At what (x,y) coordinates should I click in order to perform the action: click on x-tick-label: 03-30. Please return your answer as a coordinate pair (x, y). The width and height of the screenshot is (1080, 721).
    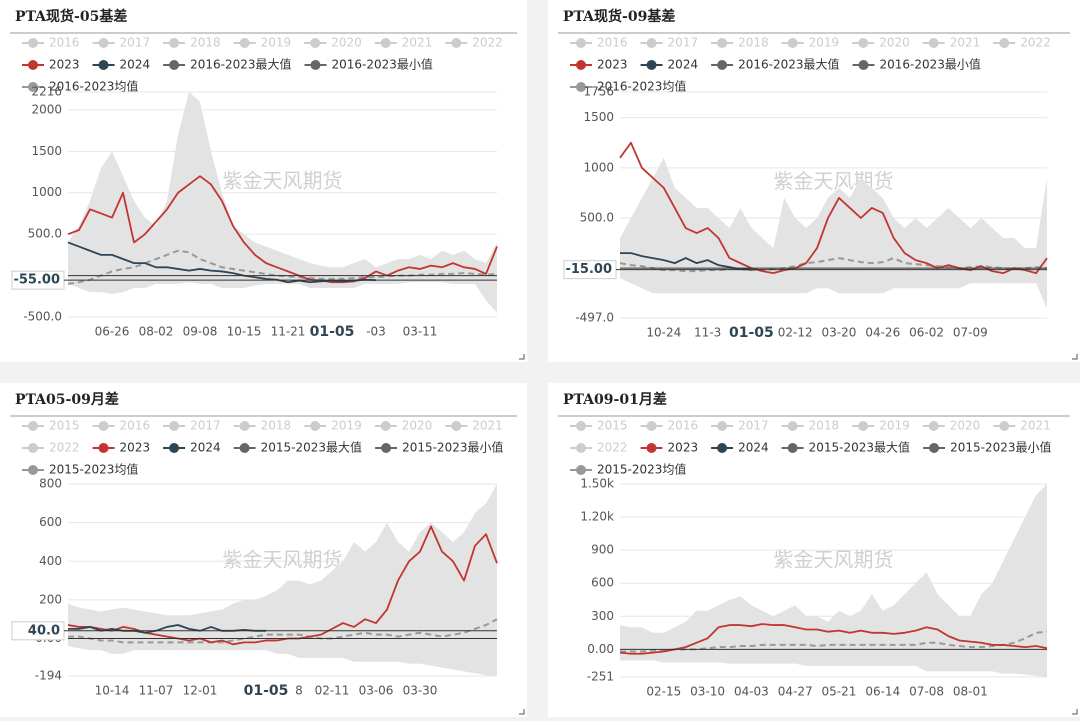
    Looking at the image, I should click on (420, 691).